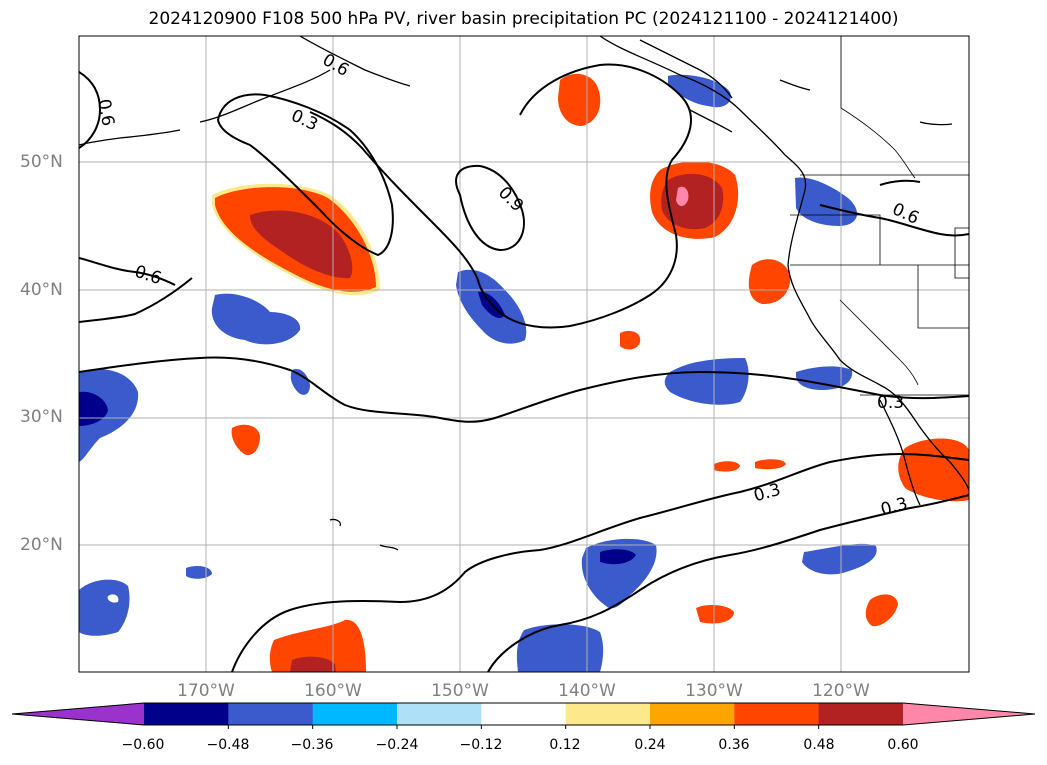 The image size is (1047, 765). What do you see at coordinates (969, 714) in the screenshot?
I see `colorbar-extend-max` at bounding box center [969, 714].